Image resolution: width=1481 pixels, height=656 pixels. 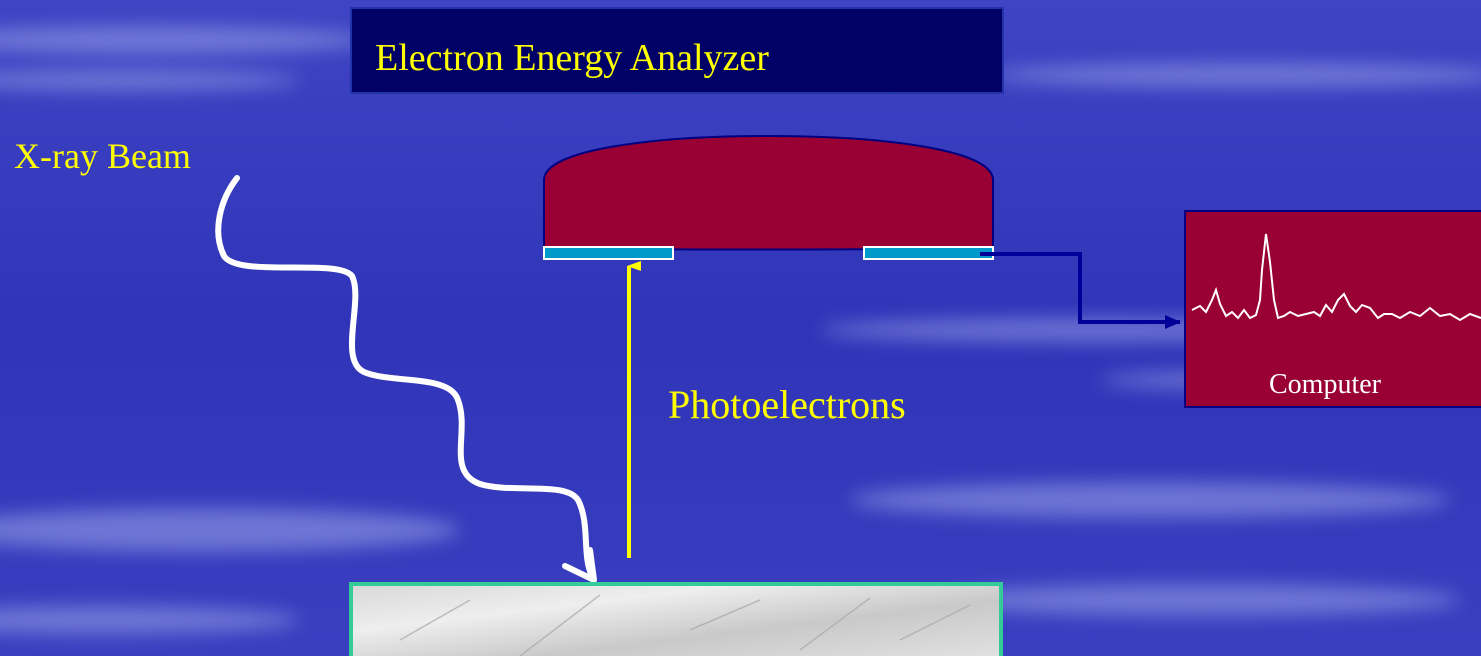 I want to click on title-box, so click(x=677, y=50).